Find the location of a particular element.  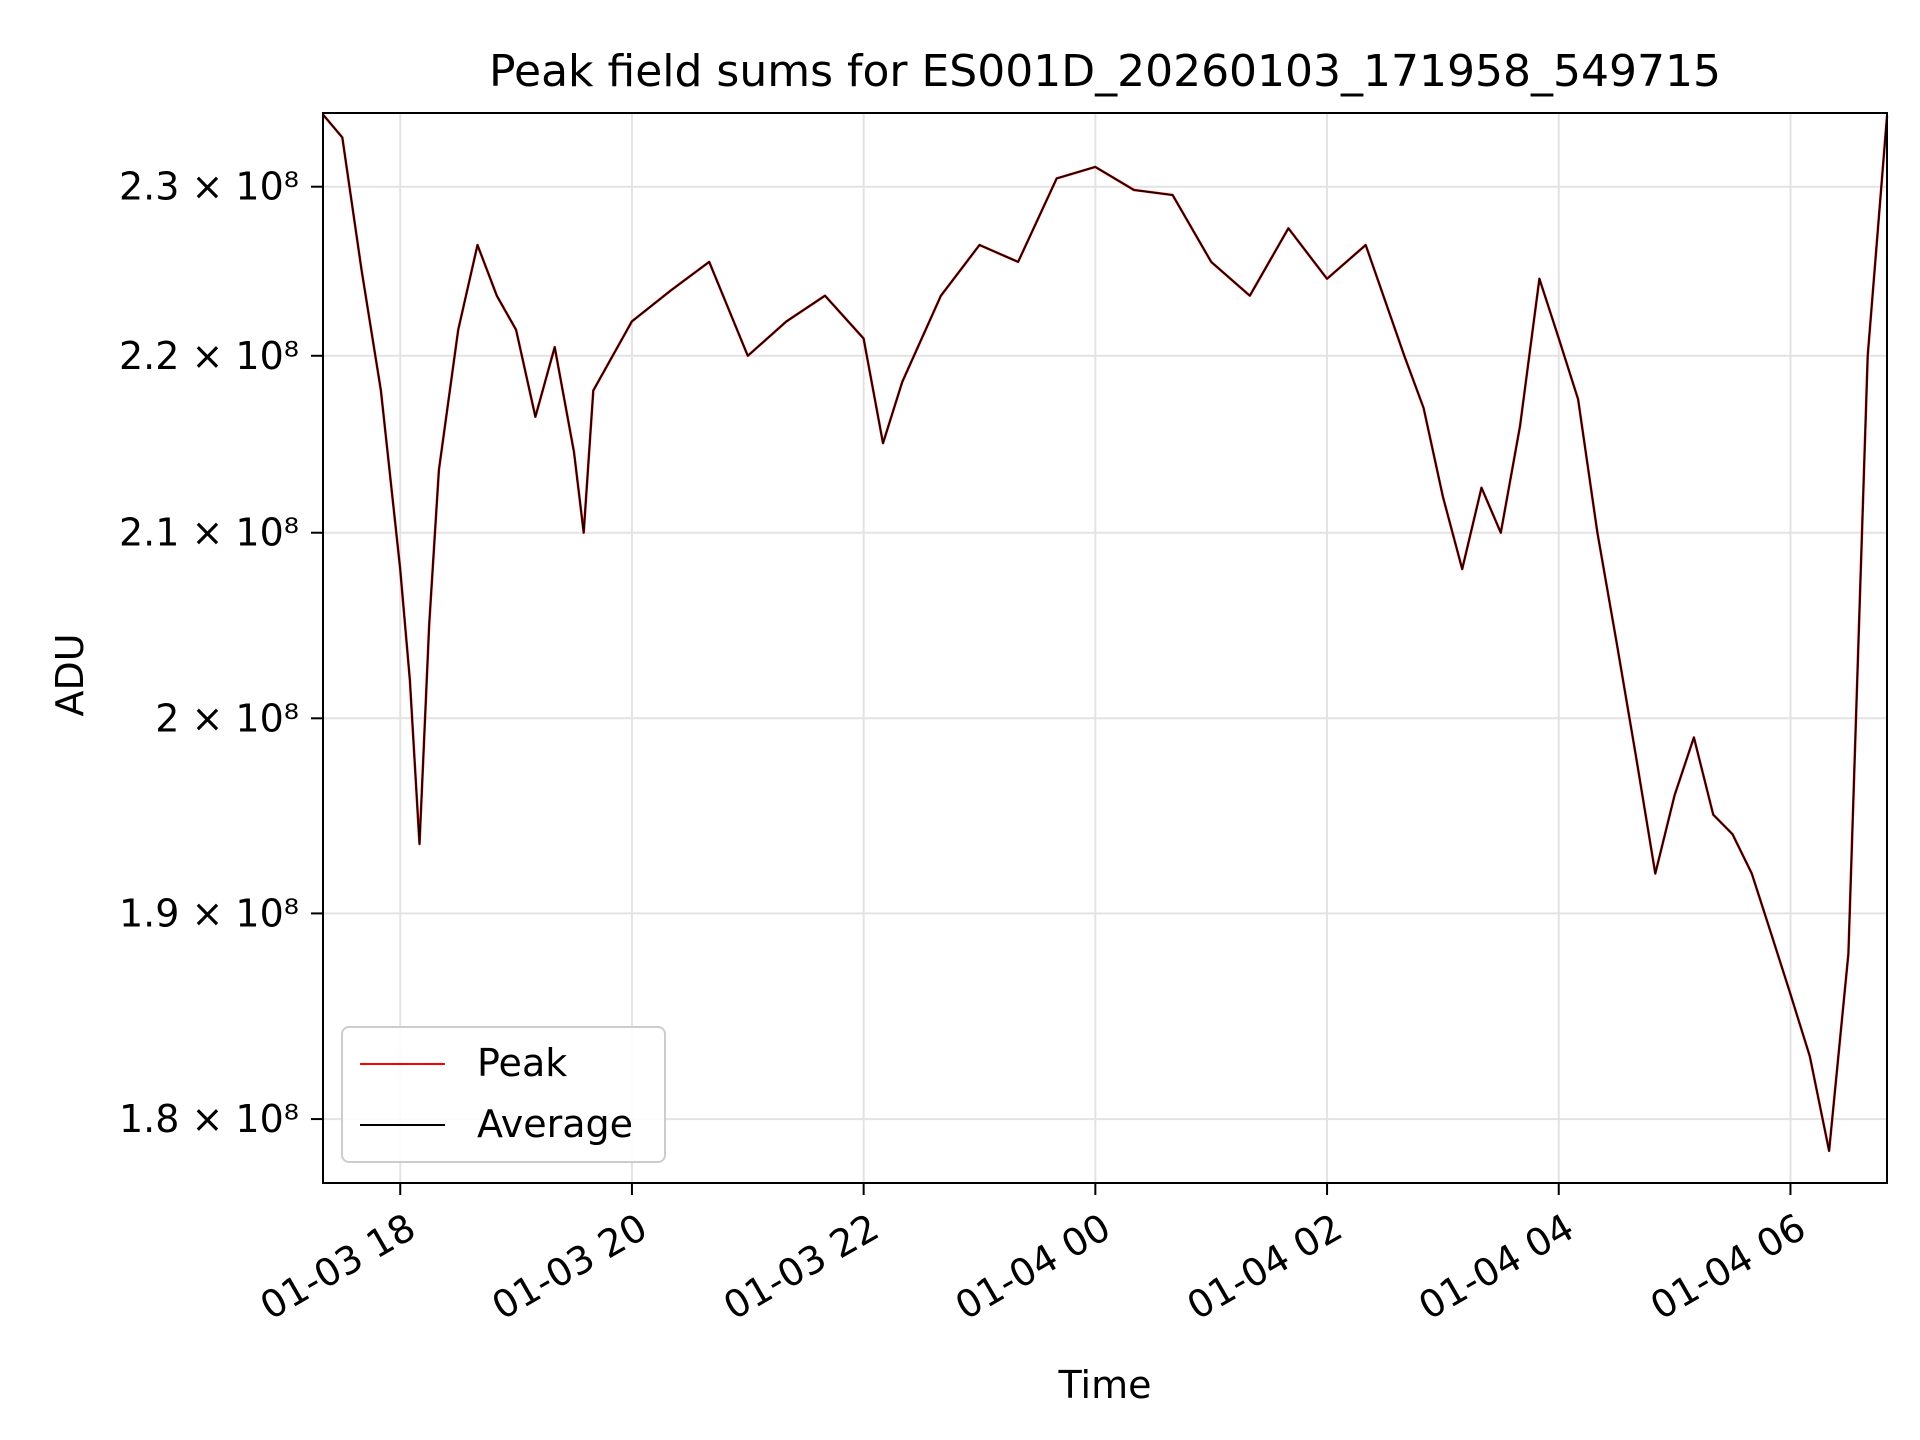

y-axis-label: ADU is located at coordinates (70, 675).